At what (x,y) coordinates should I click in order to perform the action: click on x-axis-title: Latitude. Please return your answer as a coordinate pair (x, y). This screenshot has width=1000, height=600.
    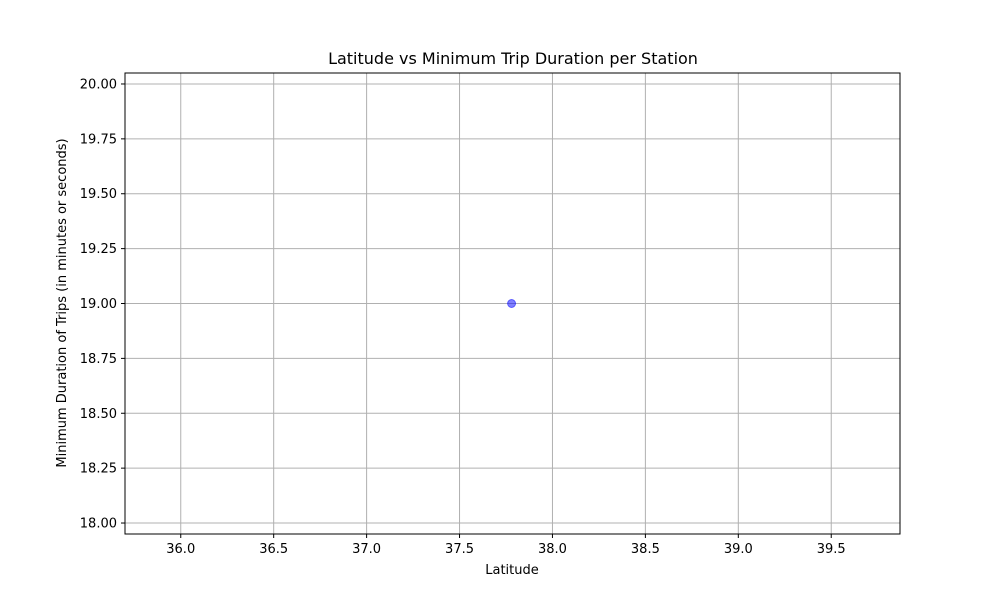
    Looking at the image, I should click on (512, 570).